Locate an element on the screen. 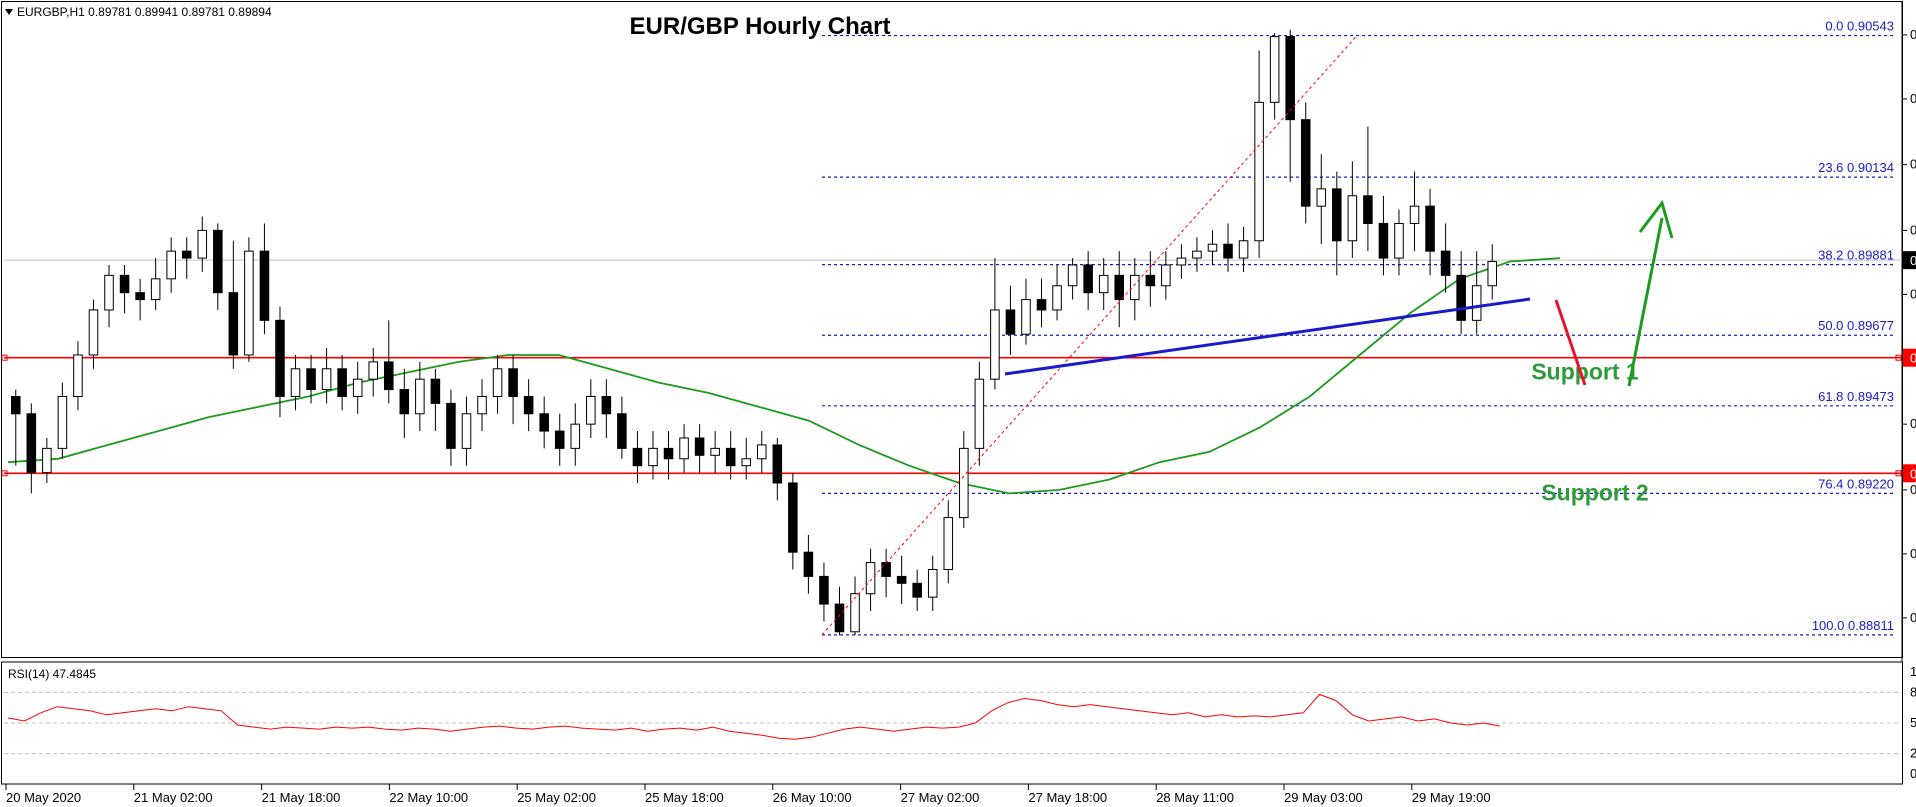  rsi-tick-label: 0 is located at coordinates (1913, 773).